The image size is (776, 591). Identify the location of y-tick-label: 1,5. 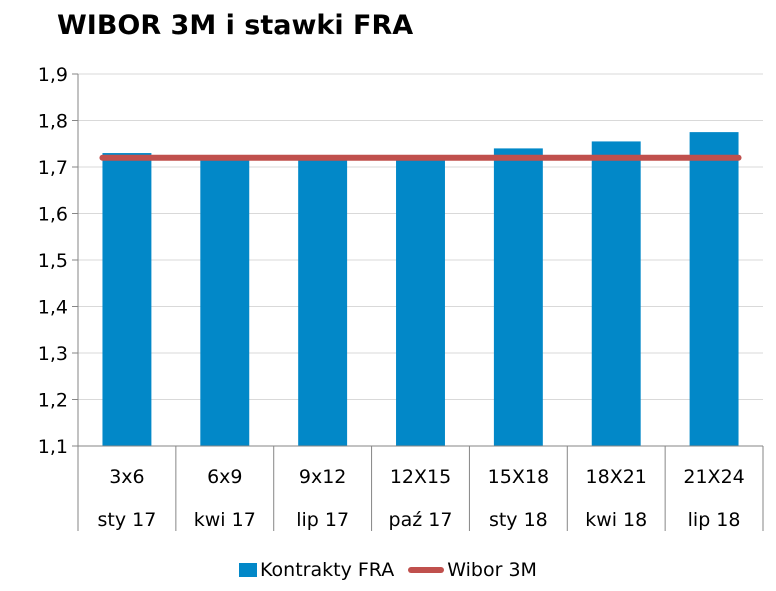
(53, 261).